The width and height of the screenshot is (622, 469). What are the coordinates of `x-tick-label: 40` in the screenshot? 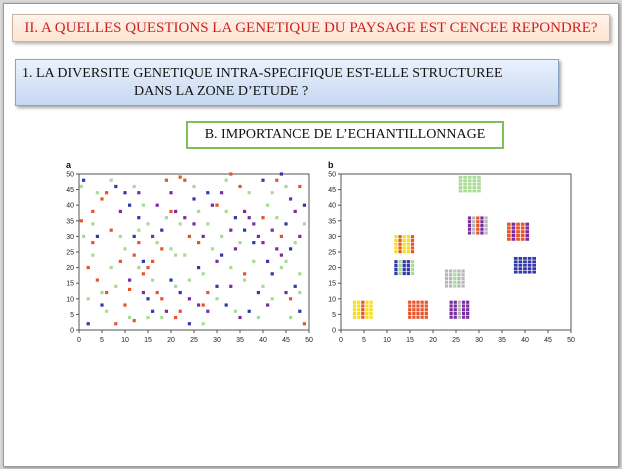 It's located at (263, 340).